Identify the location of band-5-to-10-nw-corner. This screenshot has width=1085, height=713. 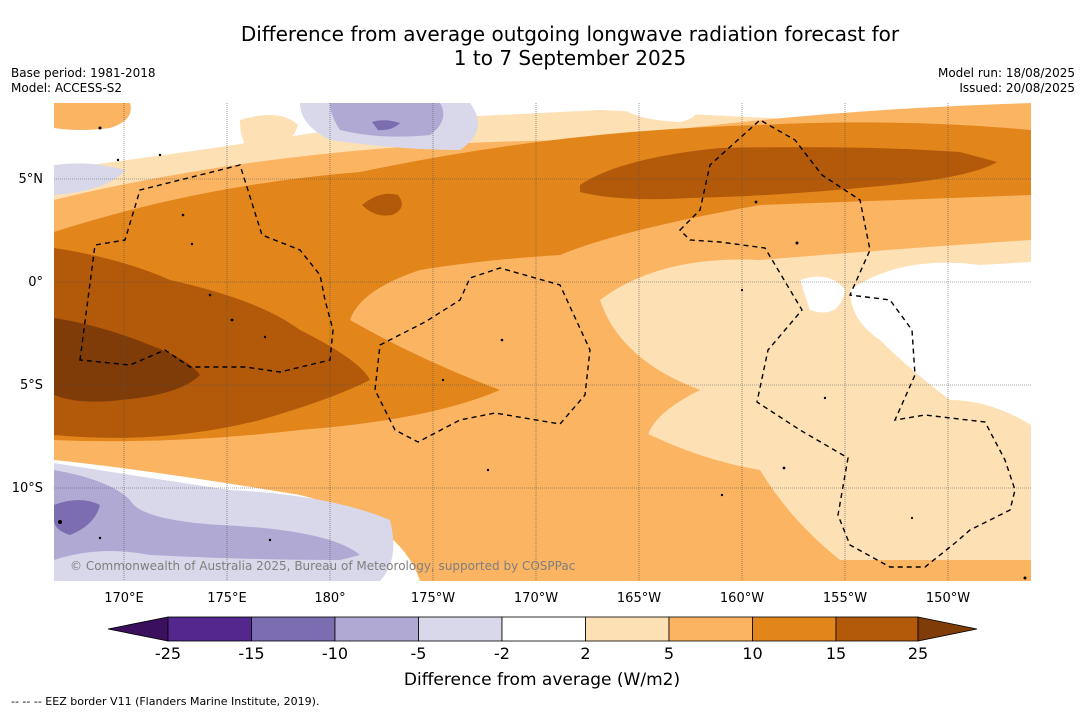
(92, 116).